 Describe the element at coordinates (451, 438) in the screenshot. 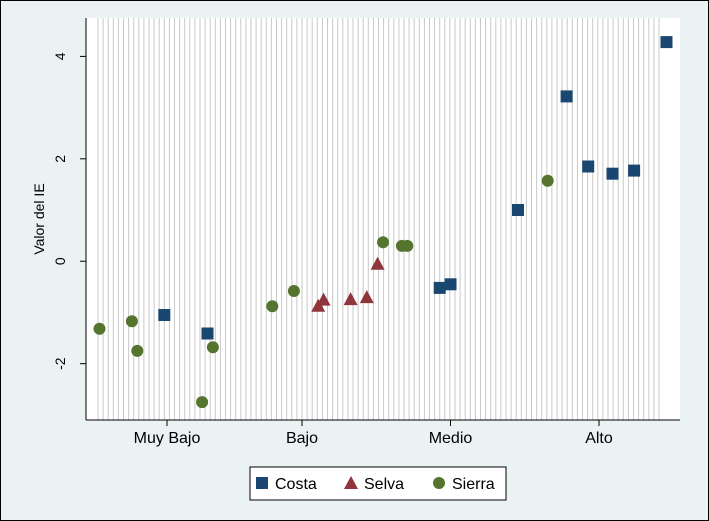

I see `x-tick-label: Medio` at that location.